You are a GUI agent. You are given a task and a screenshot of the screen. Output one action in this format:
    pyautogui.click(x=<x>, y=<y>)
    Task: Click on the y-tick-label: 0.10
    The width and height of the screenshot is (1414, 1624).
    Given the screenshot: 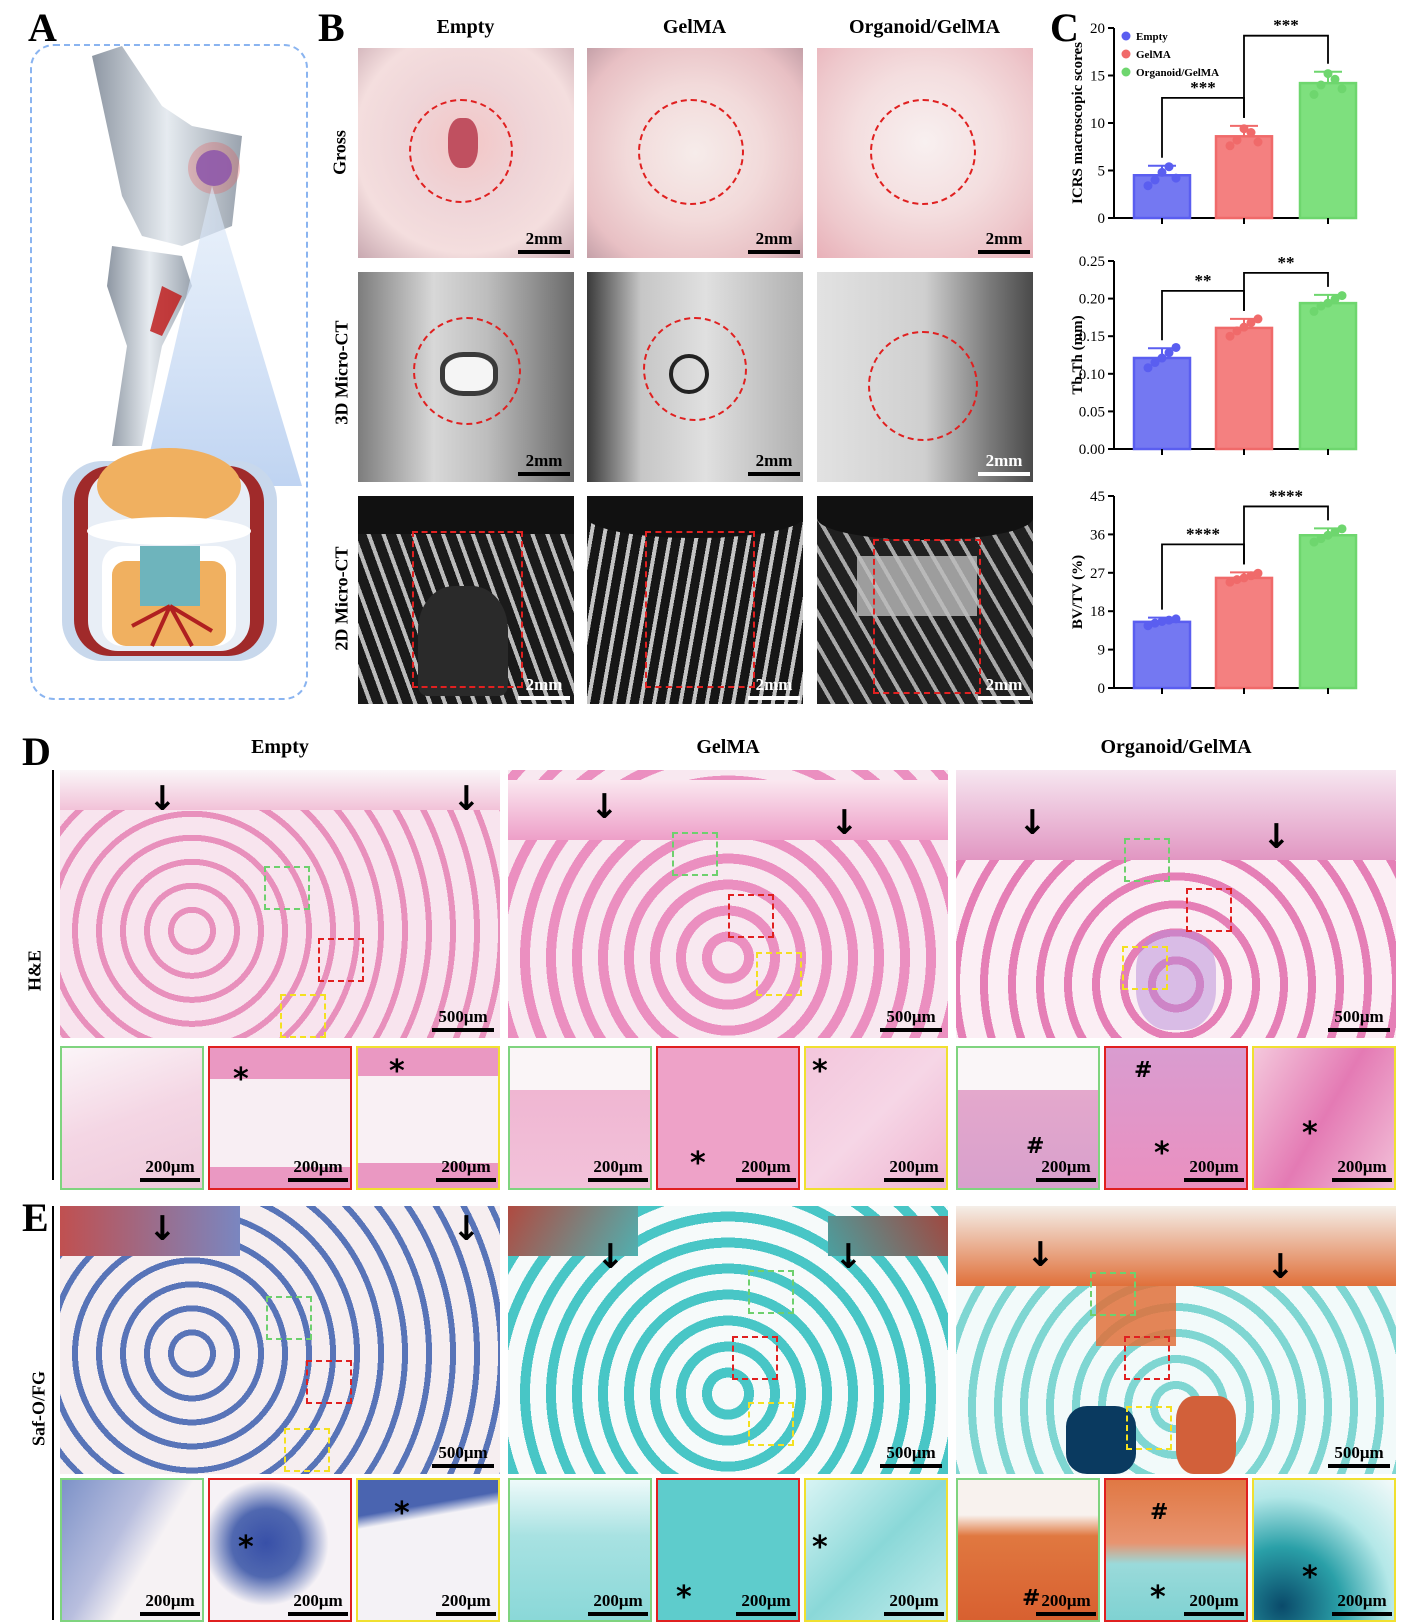 What is the action you would take?
    pyautogui.click(x=1092, y=375)
    